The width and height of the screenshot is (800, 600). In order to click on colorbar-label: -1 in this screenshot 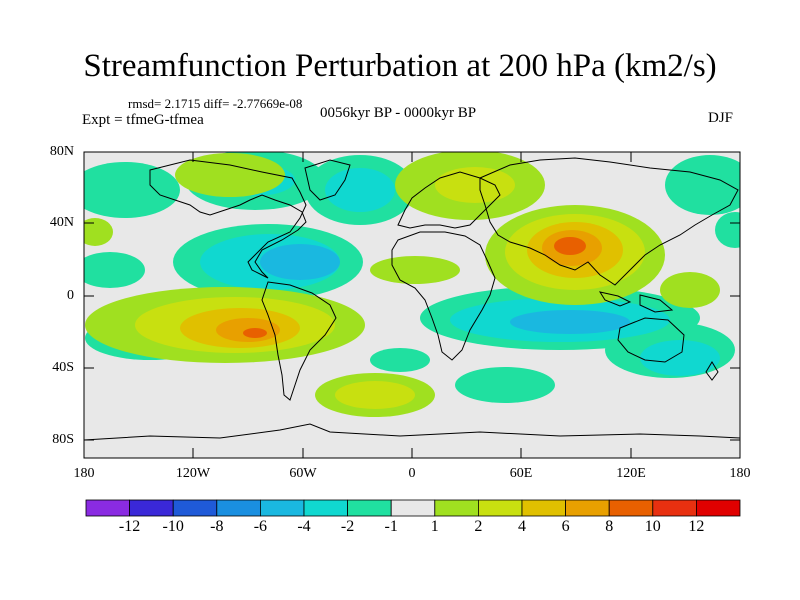, I will do `click(391, 526)`.